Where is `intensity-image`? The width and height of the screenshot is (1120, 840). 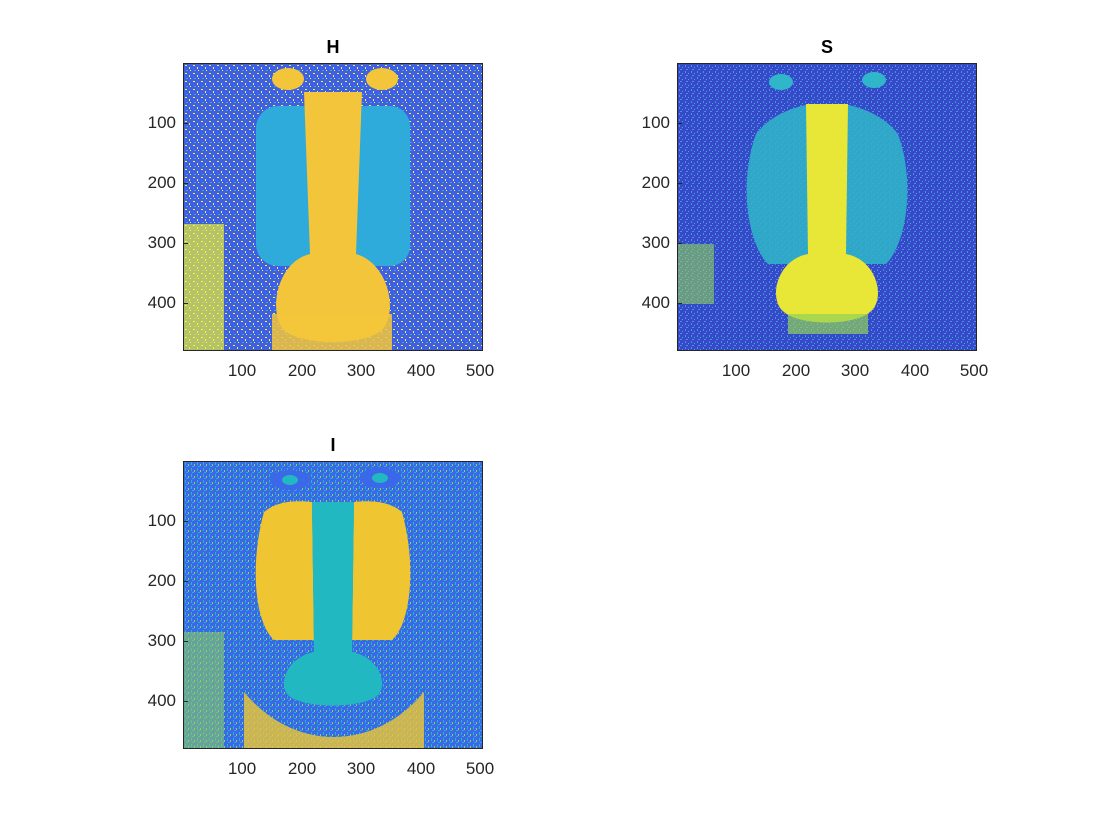
intensity-image is located at coordinates (333, 605).